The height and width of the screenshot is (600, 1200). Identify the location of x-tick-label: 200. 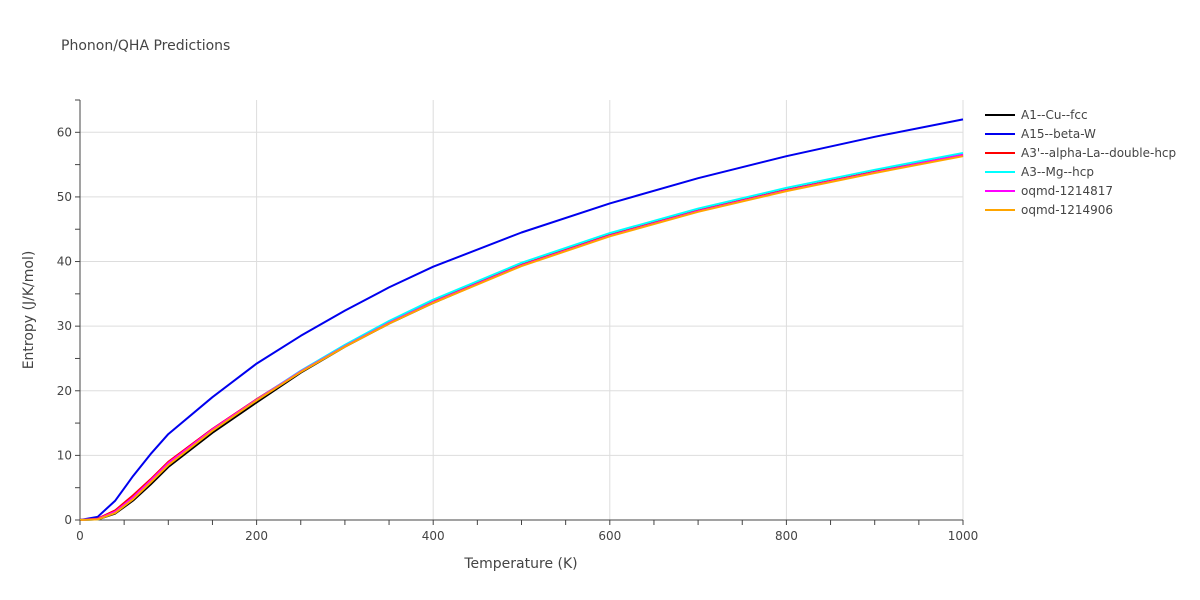
(256, 536).